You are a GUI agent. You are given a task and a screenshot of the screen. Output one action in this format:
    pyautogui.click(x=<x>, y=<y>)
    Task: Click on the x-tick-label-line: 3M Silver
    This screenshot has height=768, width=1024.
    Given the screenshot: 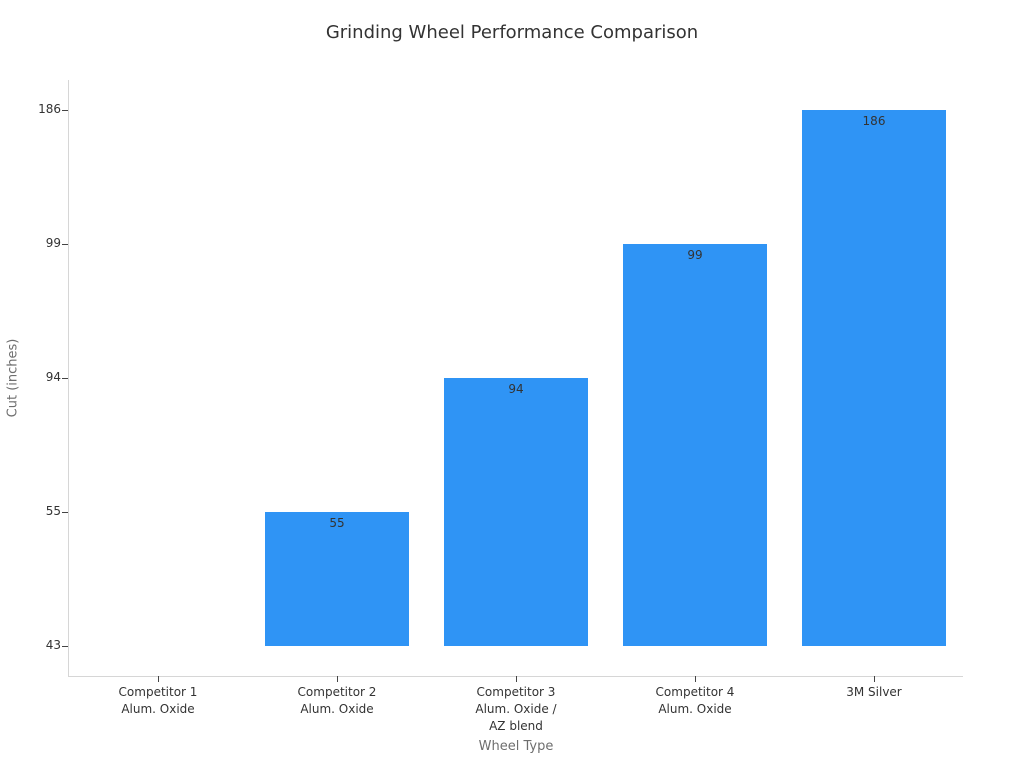 What is the action you would take?
    pyautogui.click(x=874, y=692)
    